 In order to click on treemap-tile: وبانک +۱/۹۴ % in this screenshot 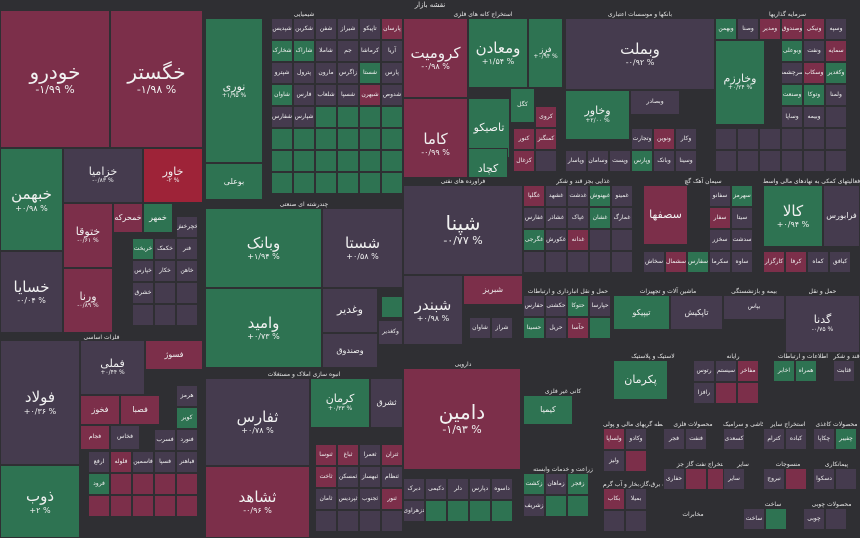, I will do `click(263, 248)`.